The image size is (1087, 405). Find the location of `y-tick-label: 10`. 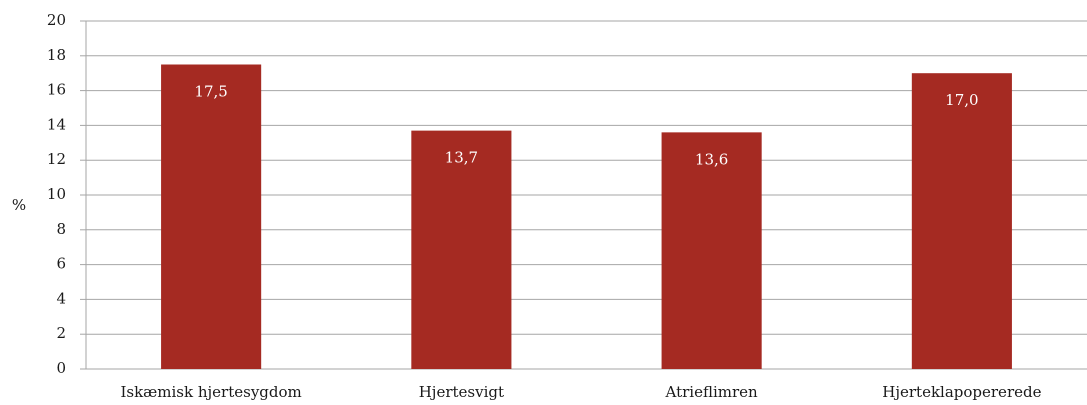

y-tick-label: 10 is located at coordinates (56, 194).